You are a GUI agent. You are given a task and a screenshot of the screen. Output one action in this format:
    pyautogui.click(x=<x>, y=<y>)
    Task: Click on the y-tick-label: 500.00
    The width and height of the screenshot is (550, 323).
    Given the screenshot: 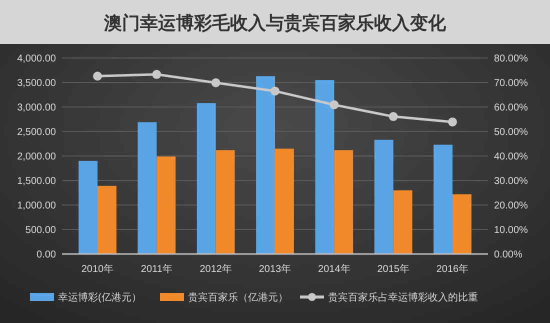 What is the action you would take?
    pyautogui.click(x=40, y=230)
    